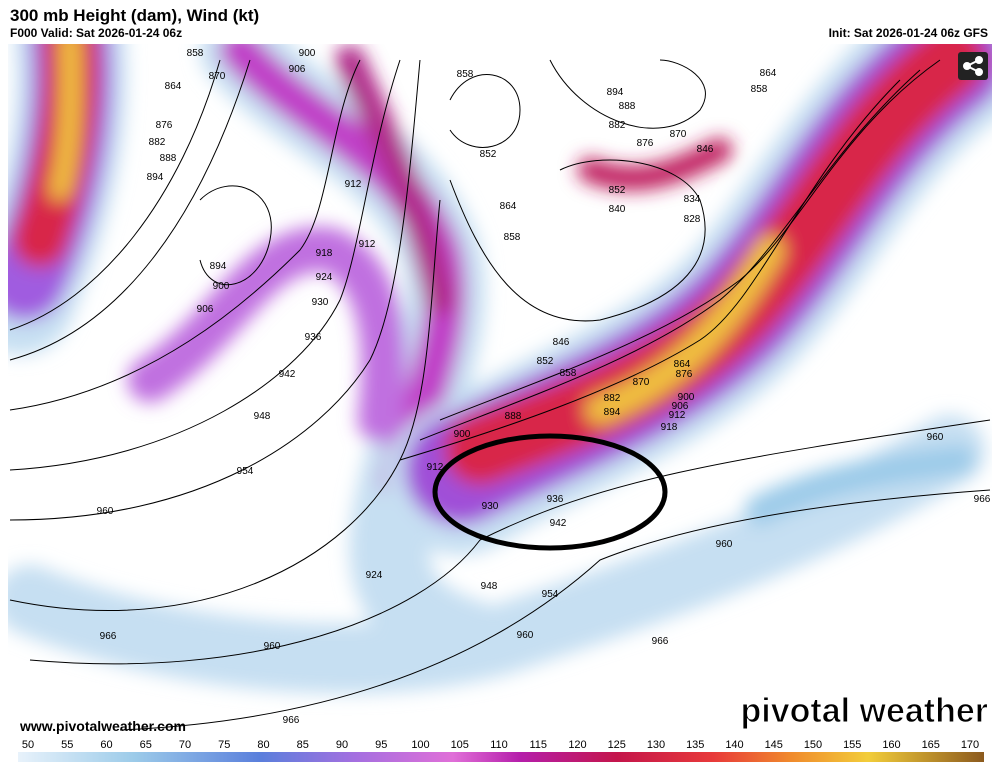 The height and width of the screenshot is (776, 1000). What do you see at coordinates (96, 33) in the screenshot?
I see `valid-time: F000 Valid: Sat 2026-01-24 06z` at bounding box center [96, 33].